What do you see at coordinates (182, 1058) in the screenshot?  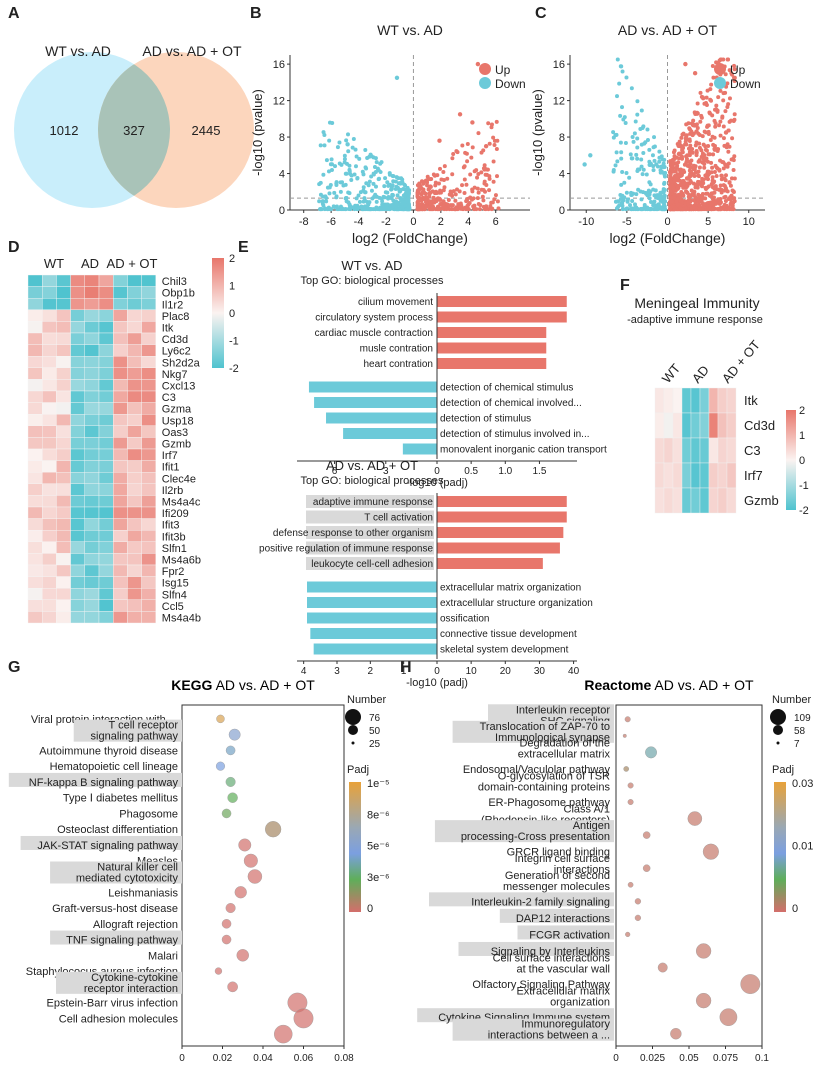 I see `kegg-xtick-label: 0` at bounding box center [182, 1058].